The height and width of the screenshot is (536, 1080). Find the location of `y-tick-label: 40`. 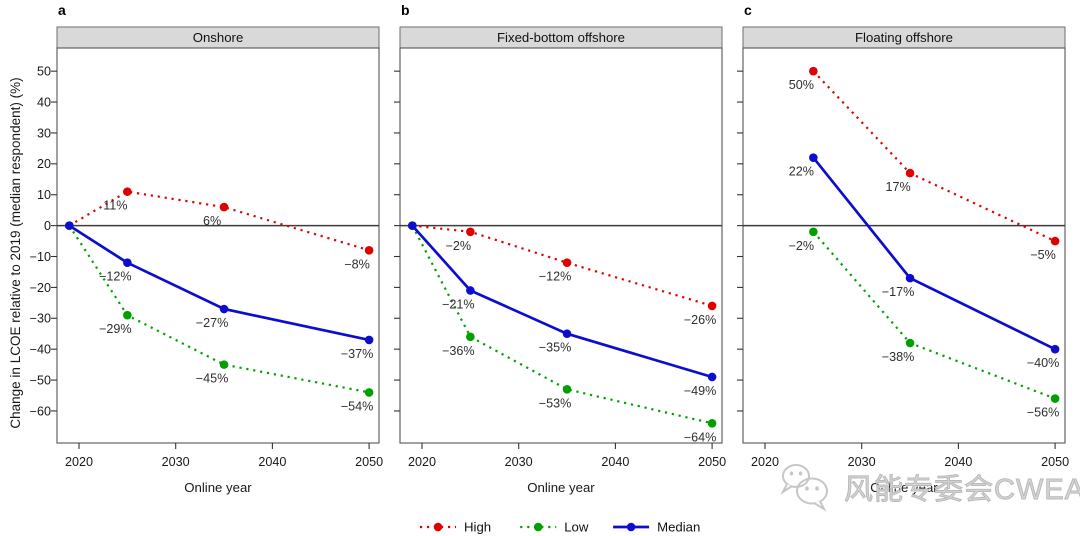

y-tick-label: 40 is located at coordinates (44, 102).